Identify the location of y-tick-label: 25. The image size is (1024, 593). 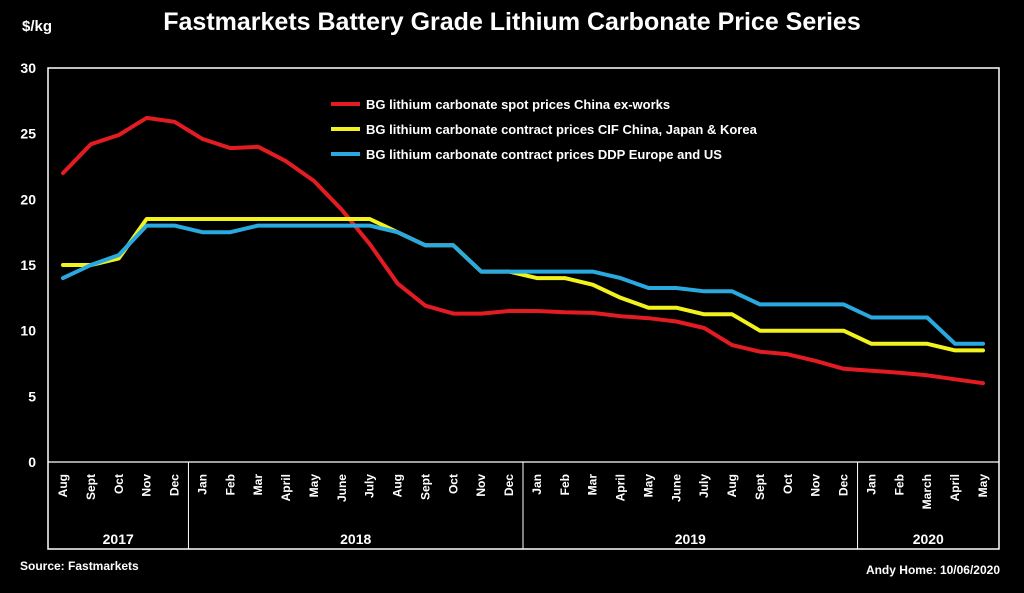
(28, 134).